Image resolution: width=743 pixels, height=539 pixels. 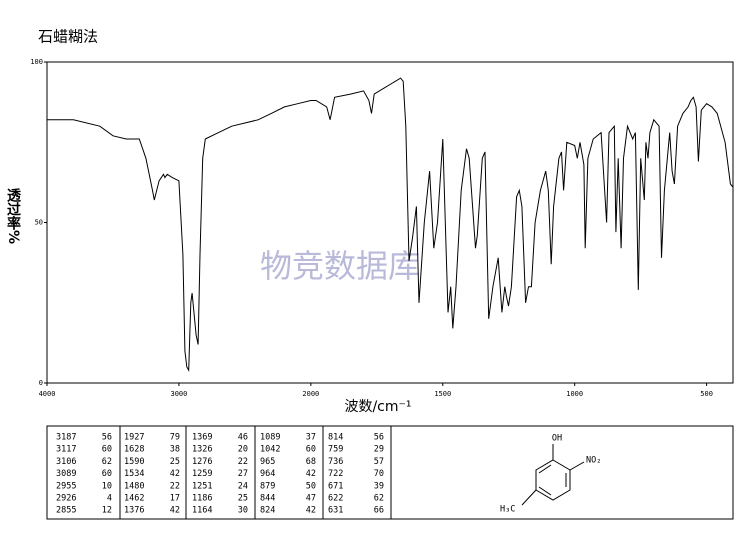 I want to click on peak-wavenumber: 964, so click(x=267, y=474).